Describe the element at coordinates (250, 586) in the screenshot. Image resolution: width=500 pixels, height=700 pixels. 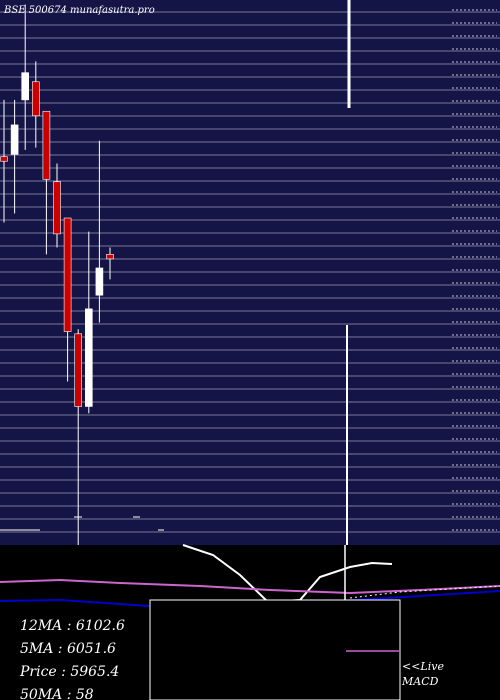
I see `ma-line-pink` at that location.